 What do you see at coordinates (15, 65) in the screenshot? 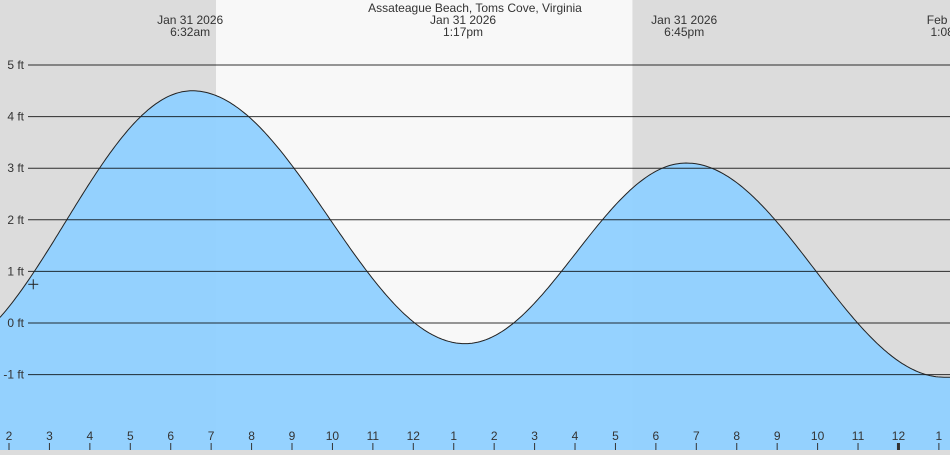
I see `y-tick-label: 5 ft` at bounding box center [15, 65].